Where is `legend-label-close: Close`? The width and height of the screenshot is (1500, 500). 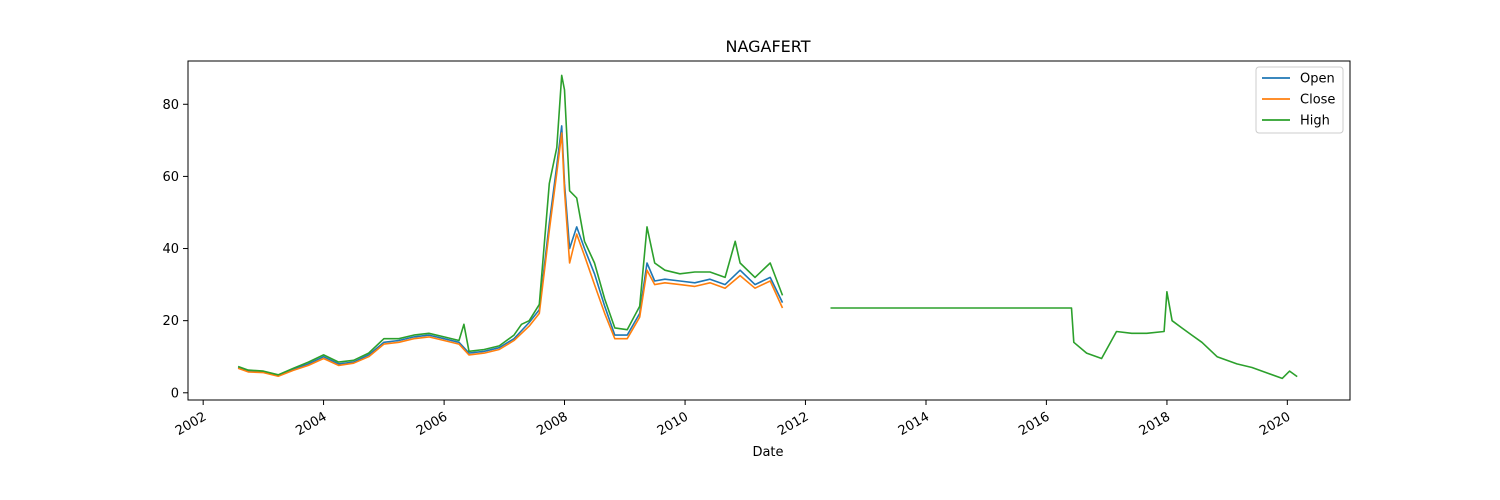
legend-label-close: Close is located at coordinates (1317, 100).